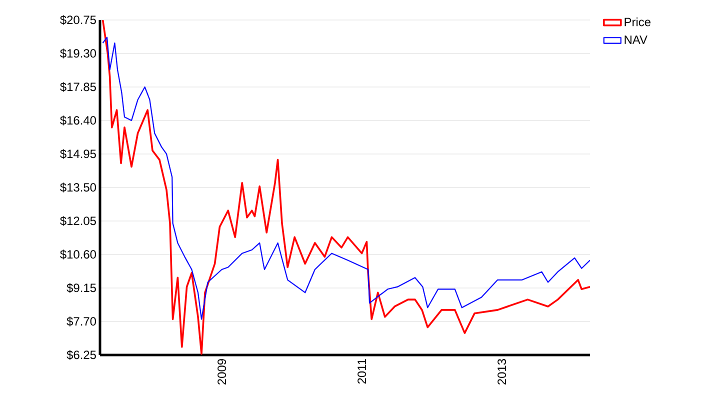 Image resolution: width=722 pixels, height=420 pixels. I want to click on y-tick-label: $19.30, so click(78, 53).